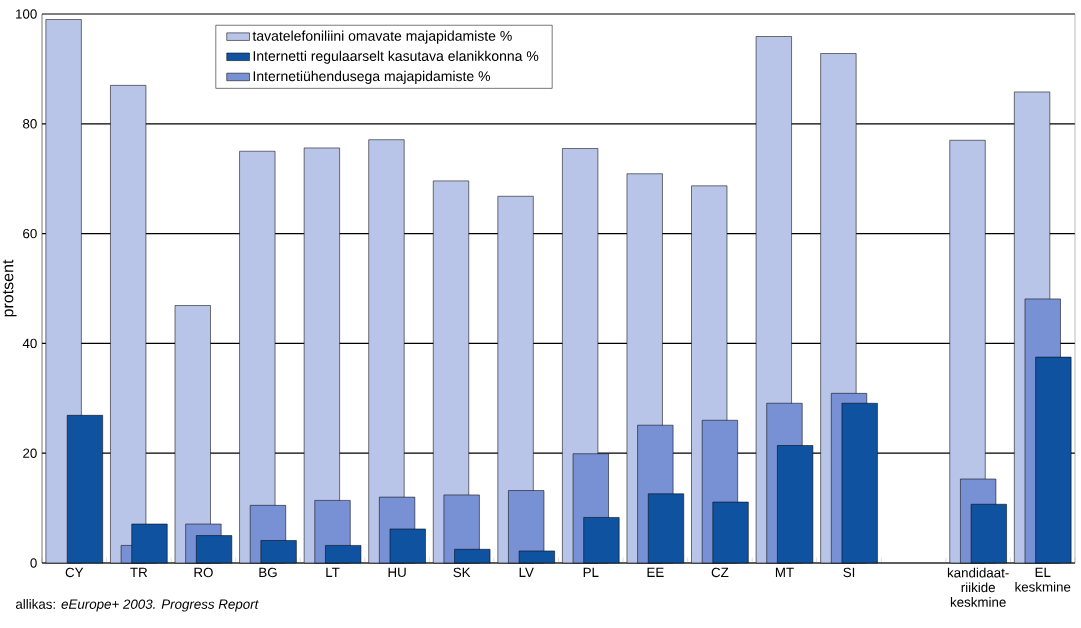 Image resolution: width=1081 pixels, height=628 pixels. I want to click on x-tick-label: MT, so click(784, 572).